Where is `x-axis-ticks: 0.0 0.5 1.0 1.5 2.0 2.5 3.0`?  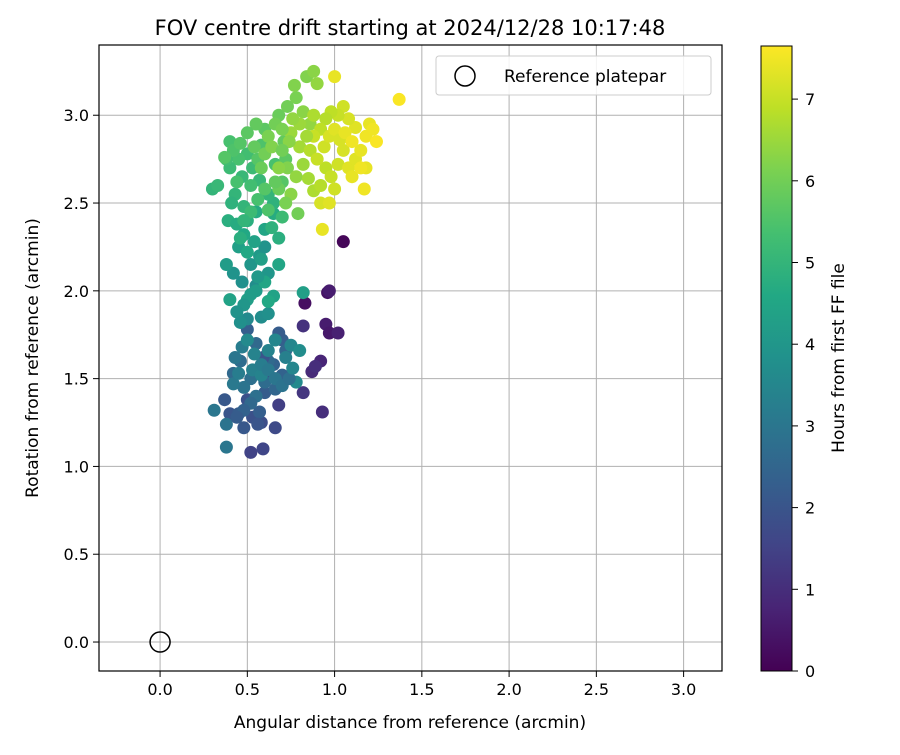 x-axis-ticks: 0.0 0.5 1.0 1.5 2.0 2.5 3.0 is located at coordinates (421, 685).